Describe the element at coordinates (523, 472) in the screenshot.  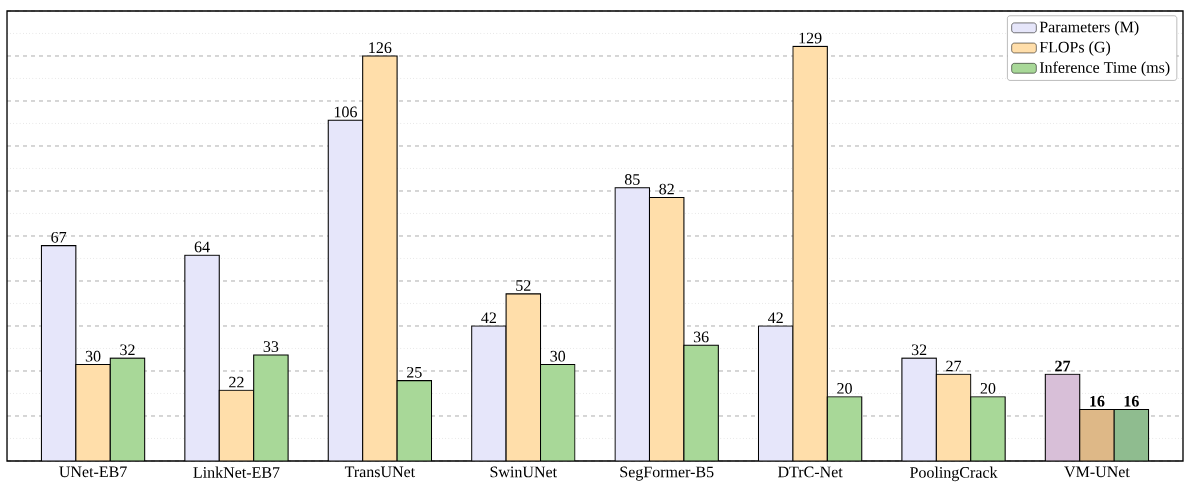
I see `x-tick-label: SwinUNet` at that location.